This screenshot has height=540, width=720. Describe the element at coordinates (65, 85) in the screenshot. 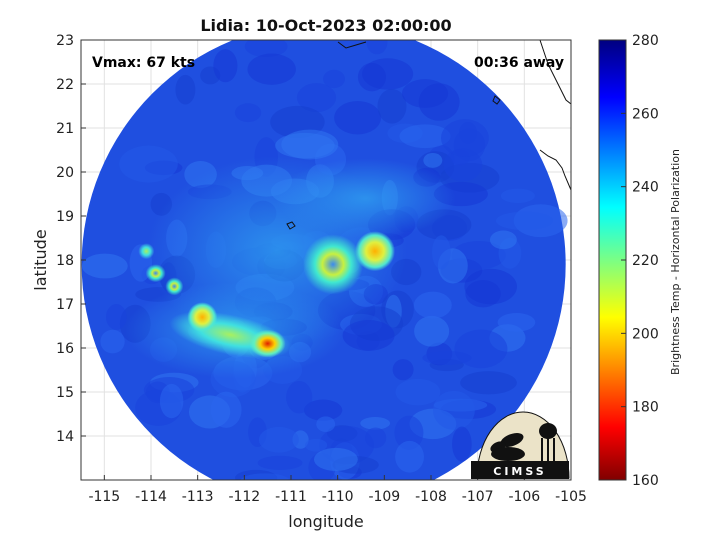

I see `y-tick-label: 22` at that location.